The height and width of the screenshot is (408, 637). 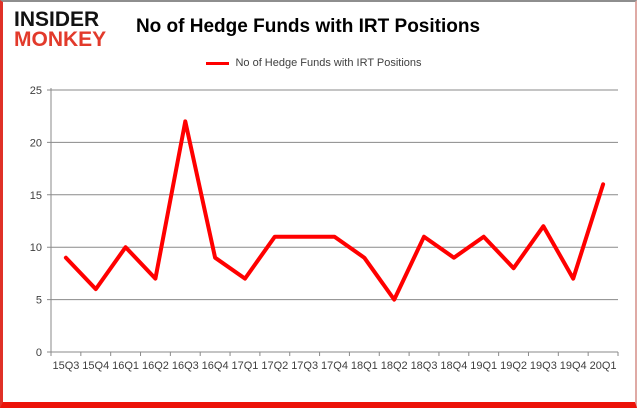 I want to click on x-axis-label: 16Q3, so click(x=185, y=366).